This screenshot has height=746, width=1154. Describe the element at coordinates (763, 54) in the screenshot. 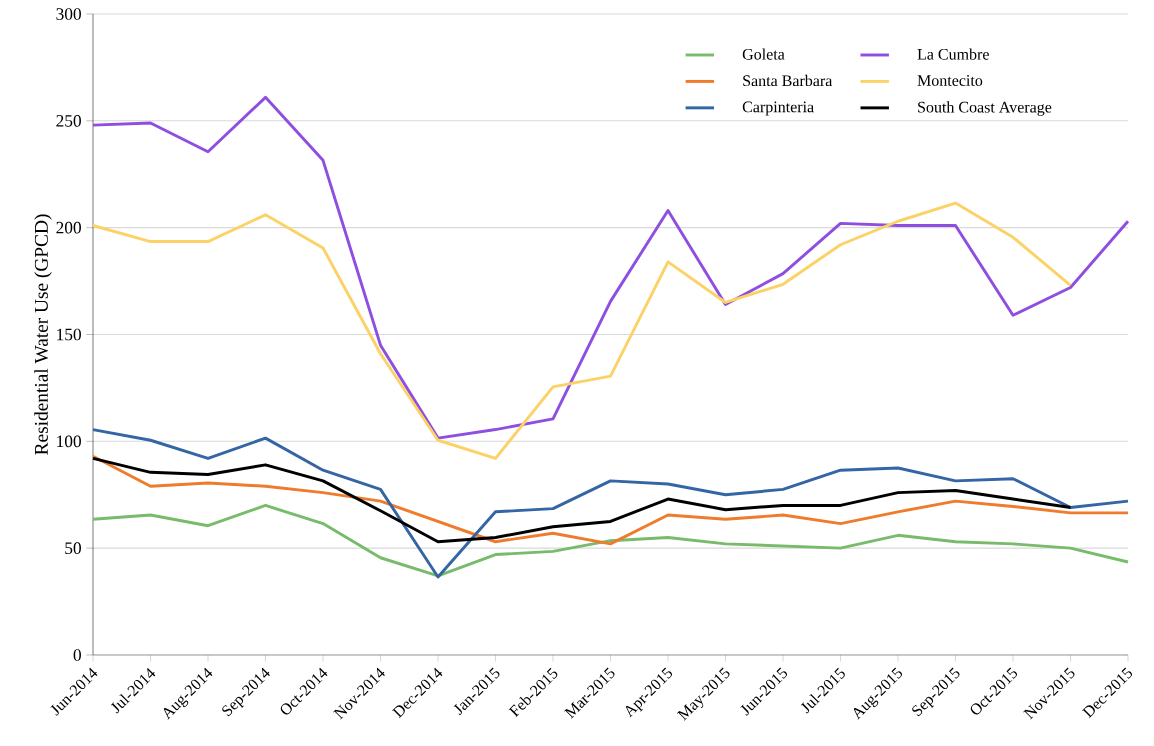

I see `legend-label: Goleta` at that location.